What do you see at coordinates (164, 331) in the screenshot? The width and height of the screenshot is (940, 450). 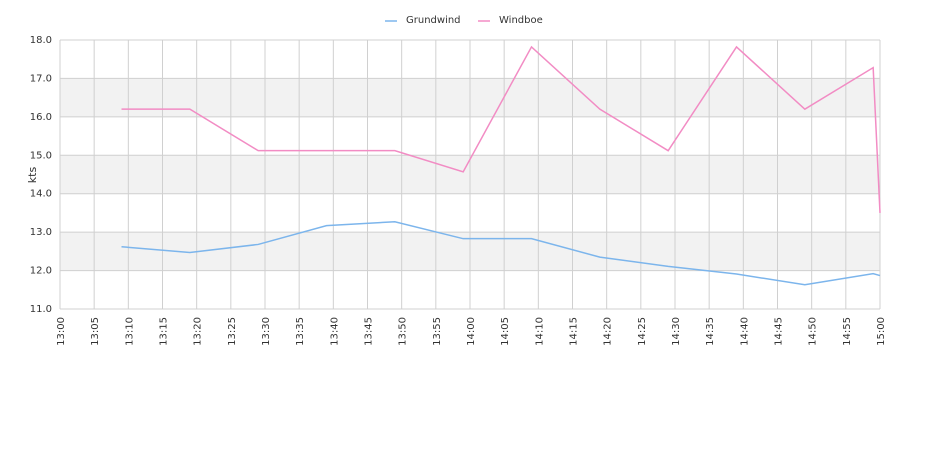 I see `x-tick-label: 13:15` at bounding box center [164, 331].